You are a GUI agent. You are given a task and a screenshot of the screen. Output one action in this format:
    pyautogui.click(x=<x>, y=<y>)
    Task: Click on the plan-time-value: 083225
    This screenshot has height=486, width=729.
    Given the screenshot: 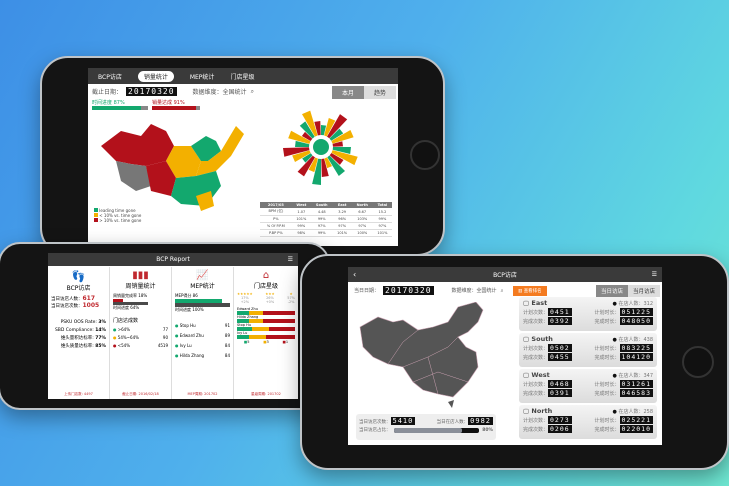 What is the action you would take?
    pyautogui.click(x=636, y=348)
    